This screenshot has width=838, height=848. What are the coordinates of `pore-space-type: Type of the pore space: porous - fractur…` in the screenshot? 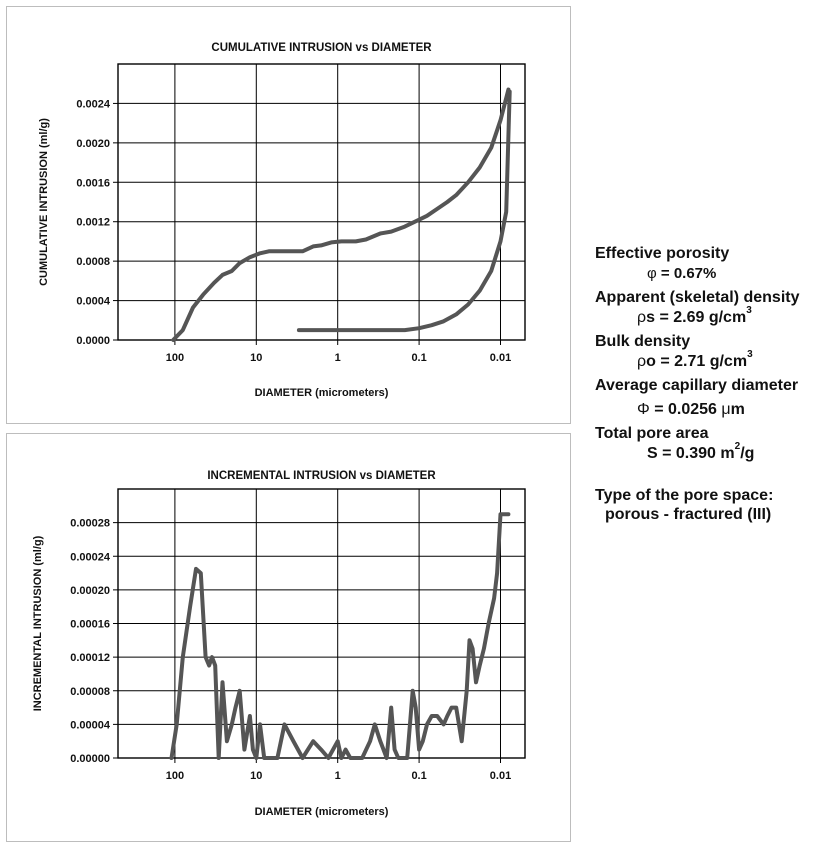 It's located at (715, 505).